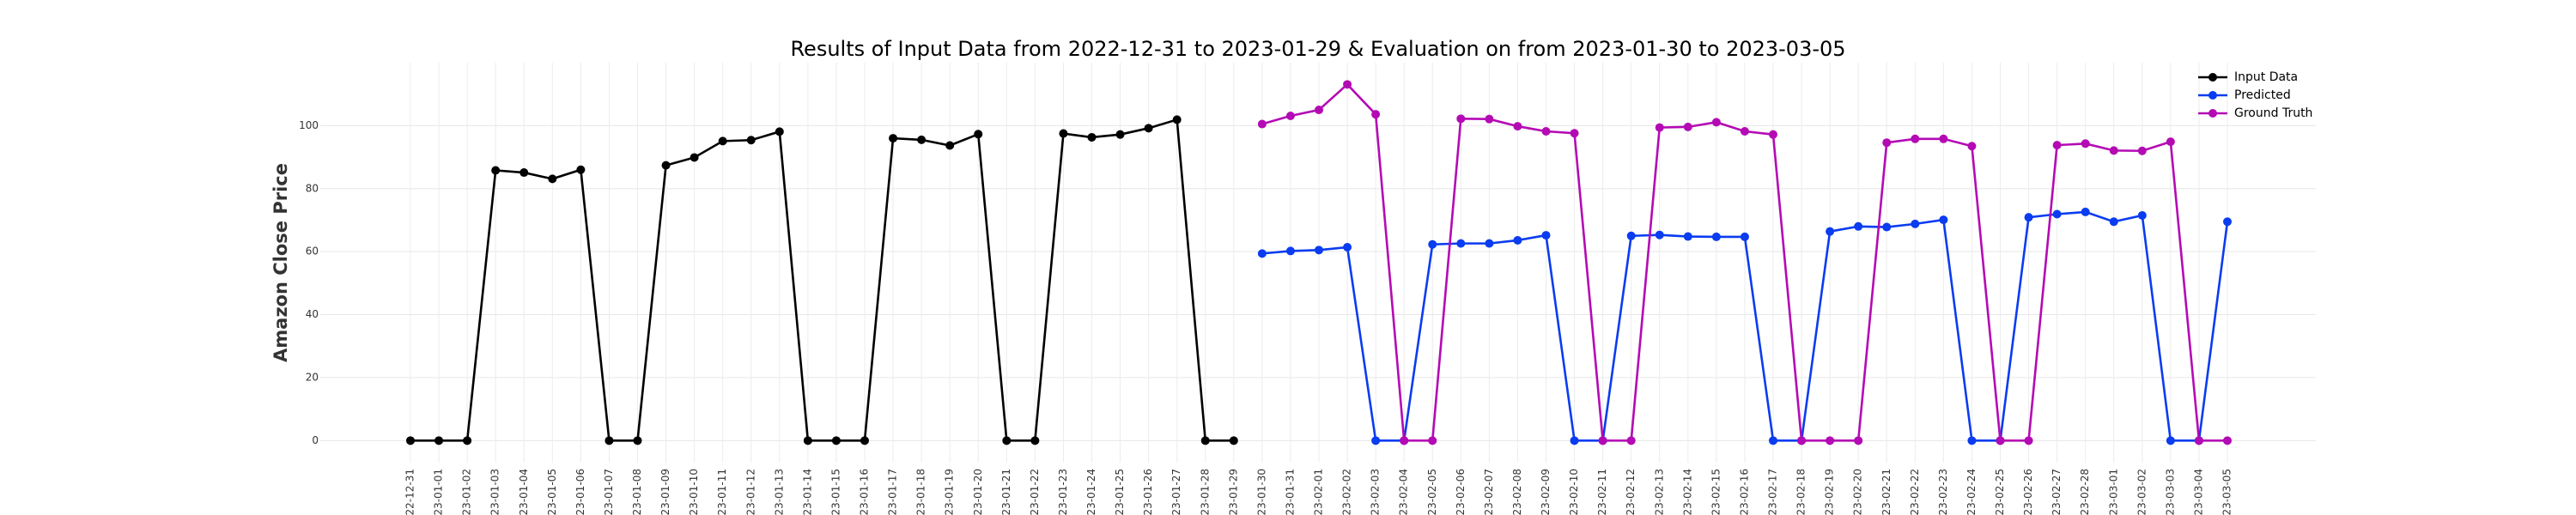  Describe the element at coordinates (978, 492) in the screenshot. I see `x-tick-label: 2023-01-20` at that location.